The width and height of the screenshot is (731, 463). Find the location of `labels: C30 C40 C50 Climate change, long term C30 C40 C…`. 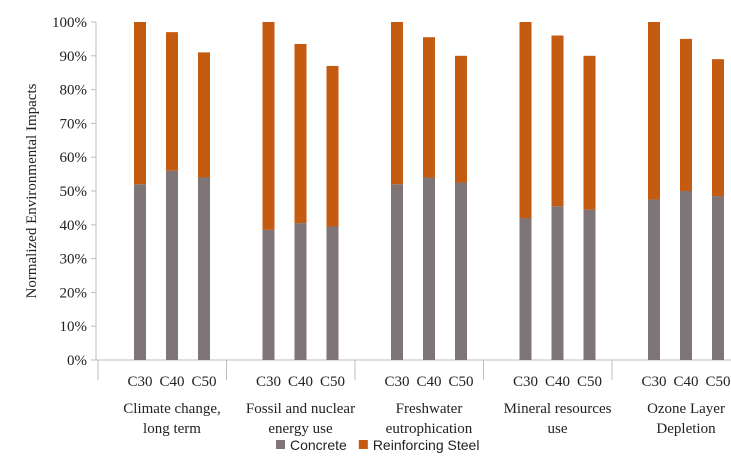

labels: C30 C40 C50 Climate change, long term C30 C40 C… is located at coordinates (426, 405).